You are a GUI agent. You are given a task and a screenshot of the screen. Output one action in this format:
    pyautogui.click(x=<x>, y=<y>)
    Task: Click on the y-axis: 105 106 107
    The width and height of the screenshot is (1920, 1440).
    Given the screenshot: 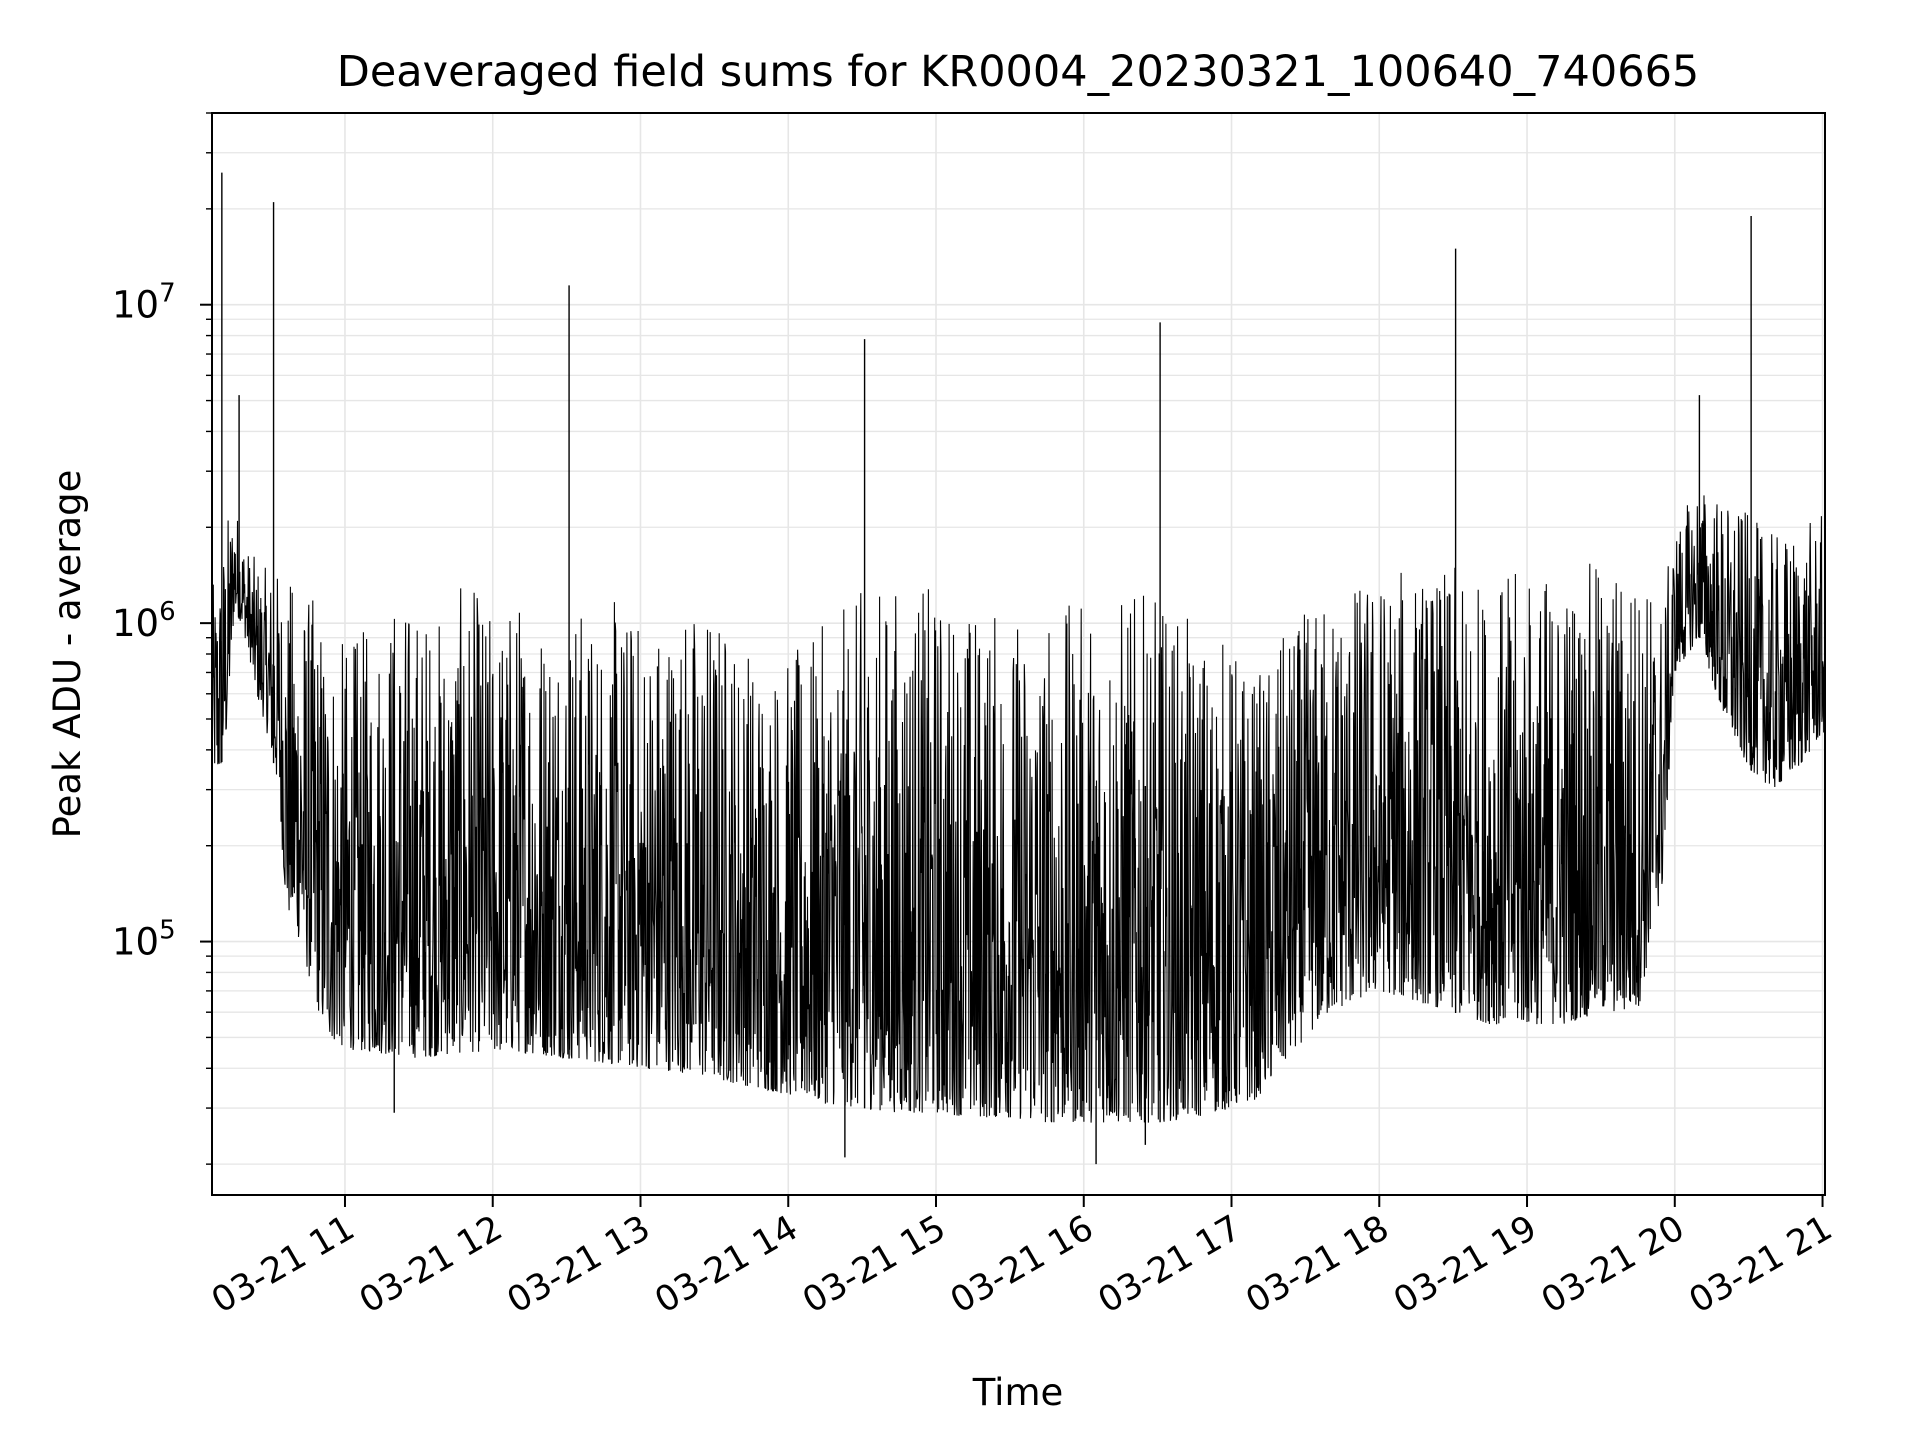 What is the action you would take?
    pyautogui.click(x=162, y=638)
    